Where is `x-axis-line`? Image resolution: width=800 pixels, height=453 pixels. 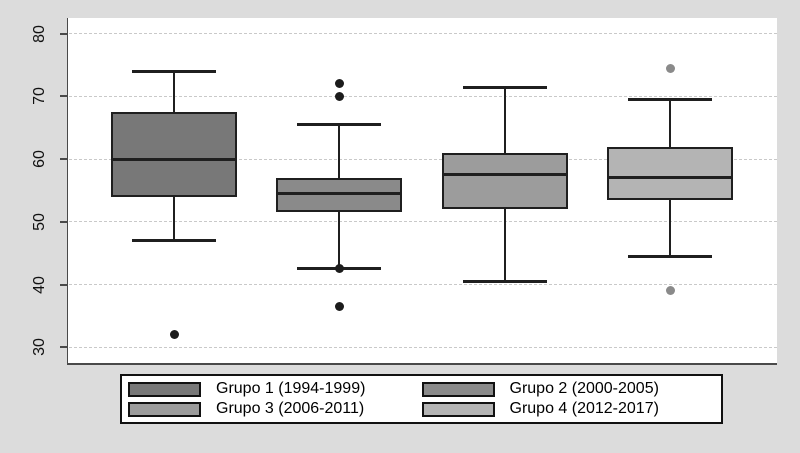
x-axis-line is located at coordinates (421, 364).